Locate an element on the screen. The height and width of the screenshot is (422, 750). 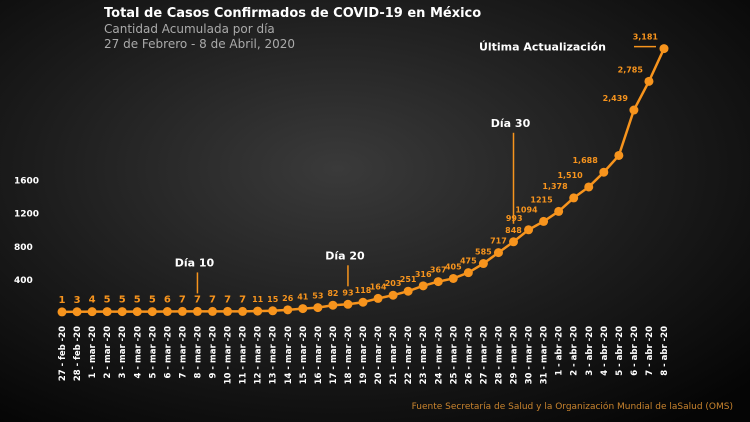
x-tick-label: 14 - mar -20 is located at coordinates (289, 355).